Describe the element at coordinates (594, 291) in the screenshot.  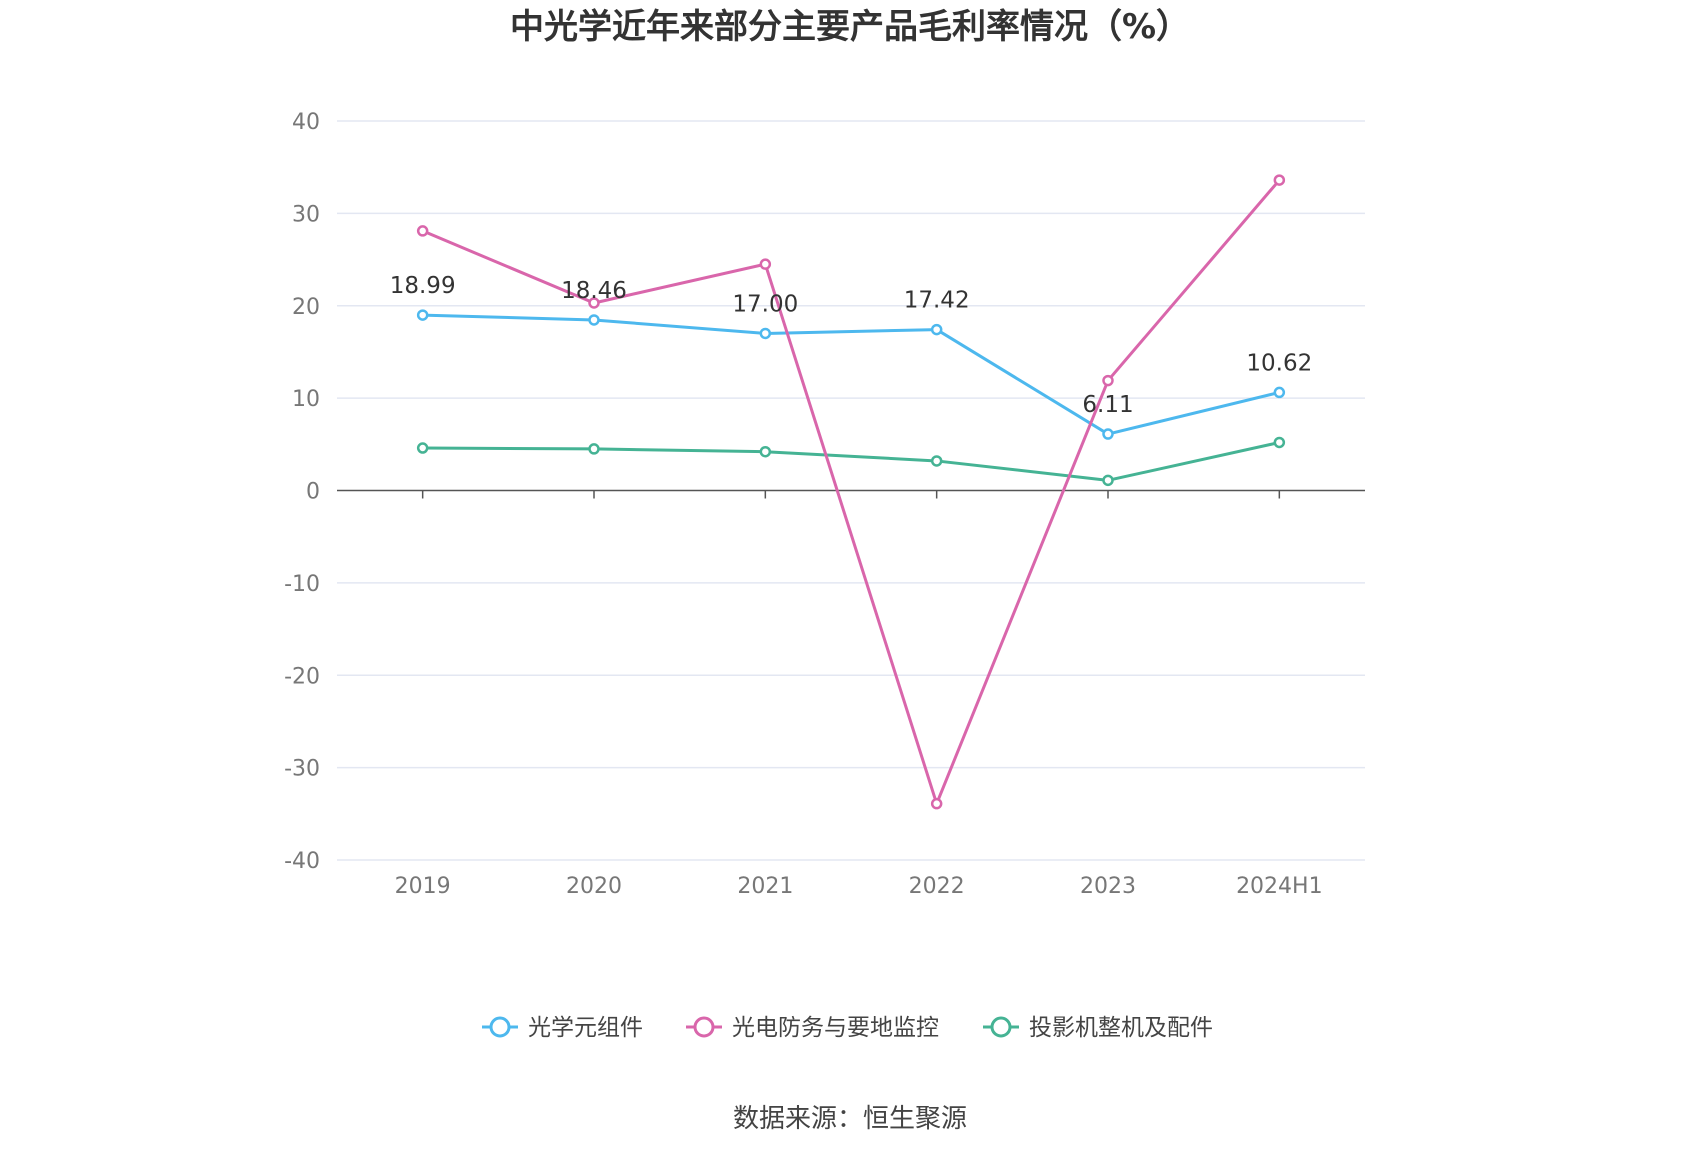
I see `data-label: 18.46` at that location.